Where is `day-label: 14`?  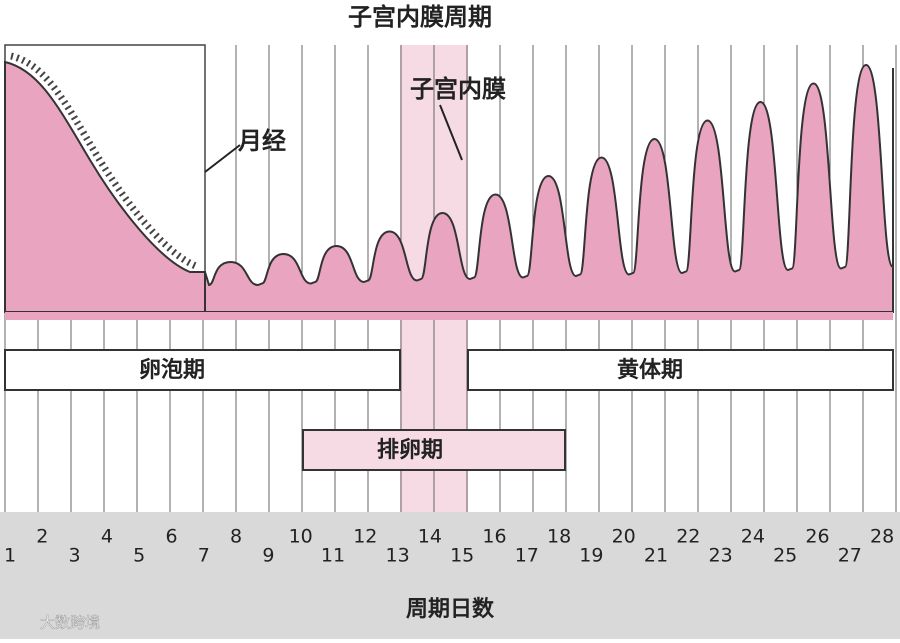 day-label: 14 is located at coordinates (430, 537).